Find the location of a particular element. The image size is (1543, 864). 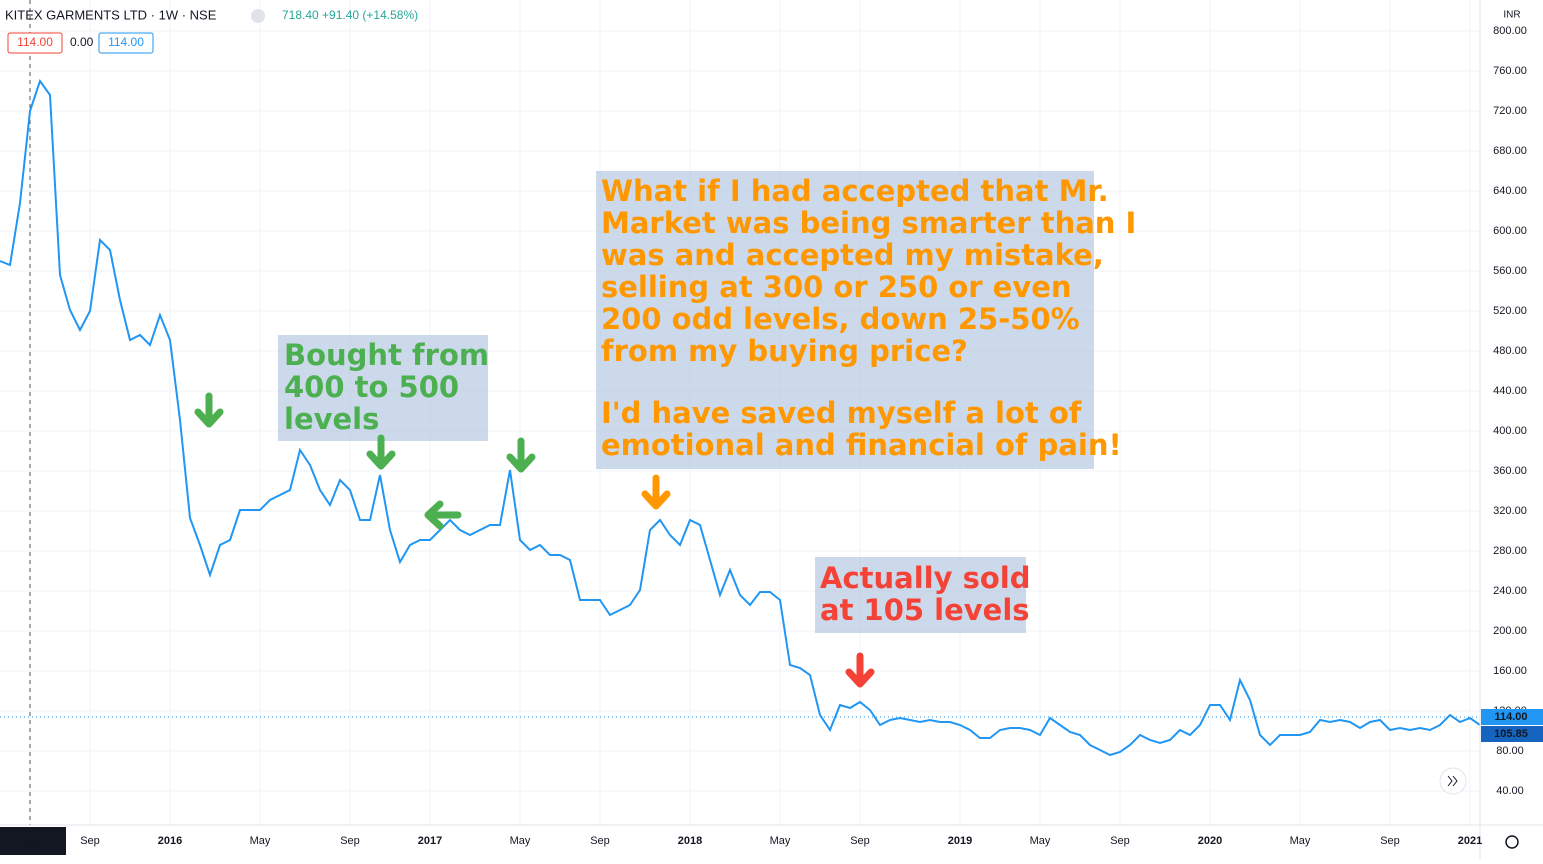

annotation-text: Actually sold is located at coordinates (925, 578).